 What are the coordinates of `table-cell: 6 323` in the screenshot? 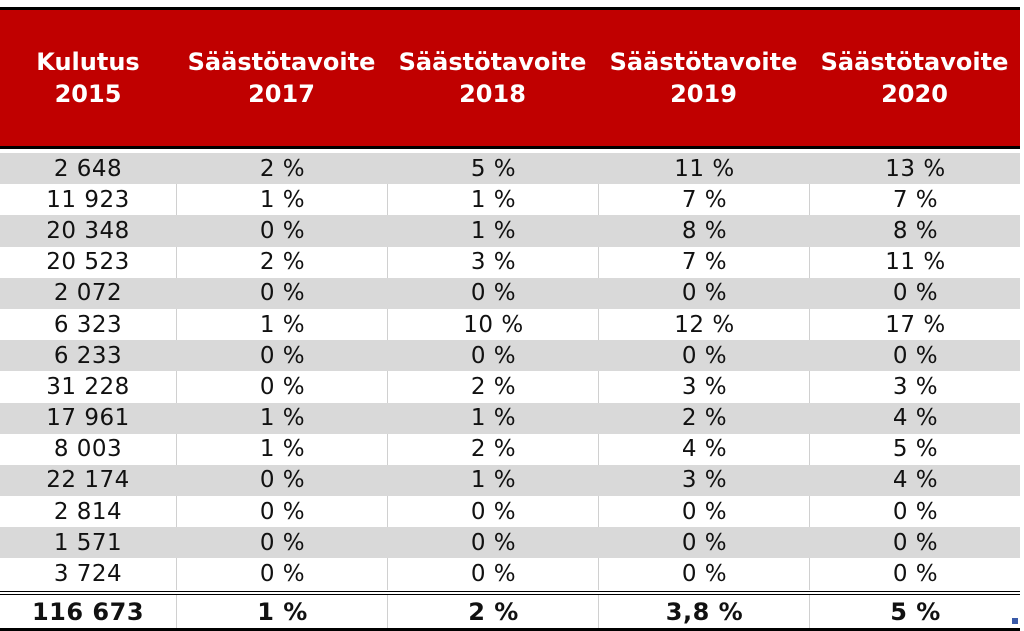 It's located at (88, 324).